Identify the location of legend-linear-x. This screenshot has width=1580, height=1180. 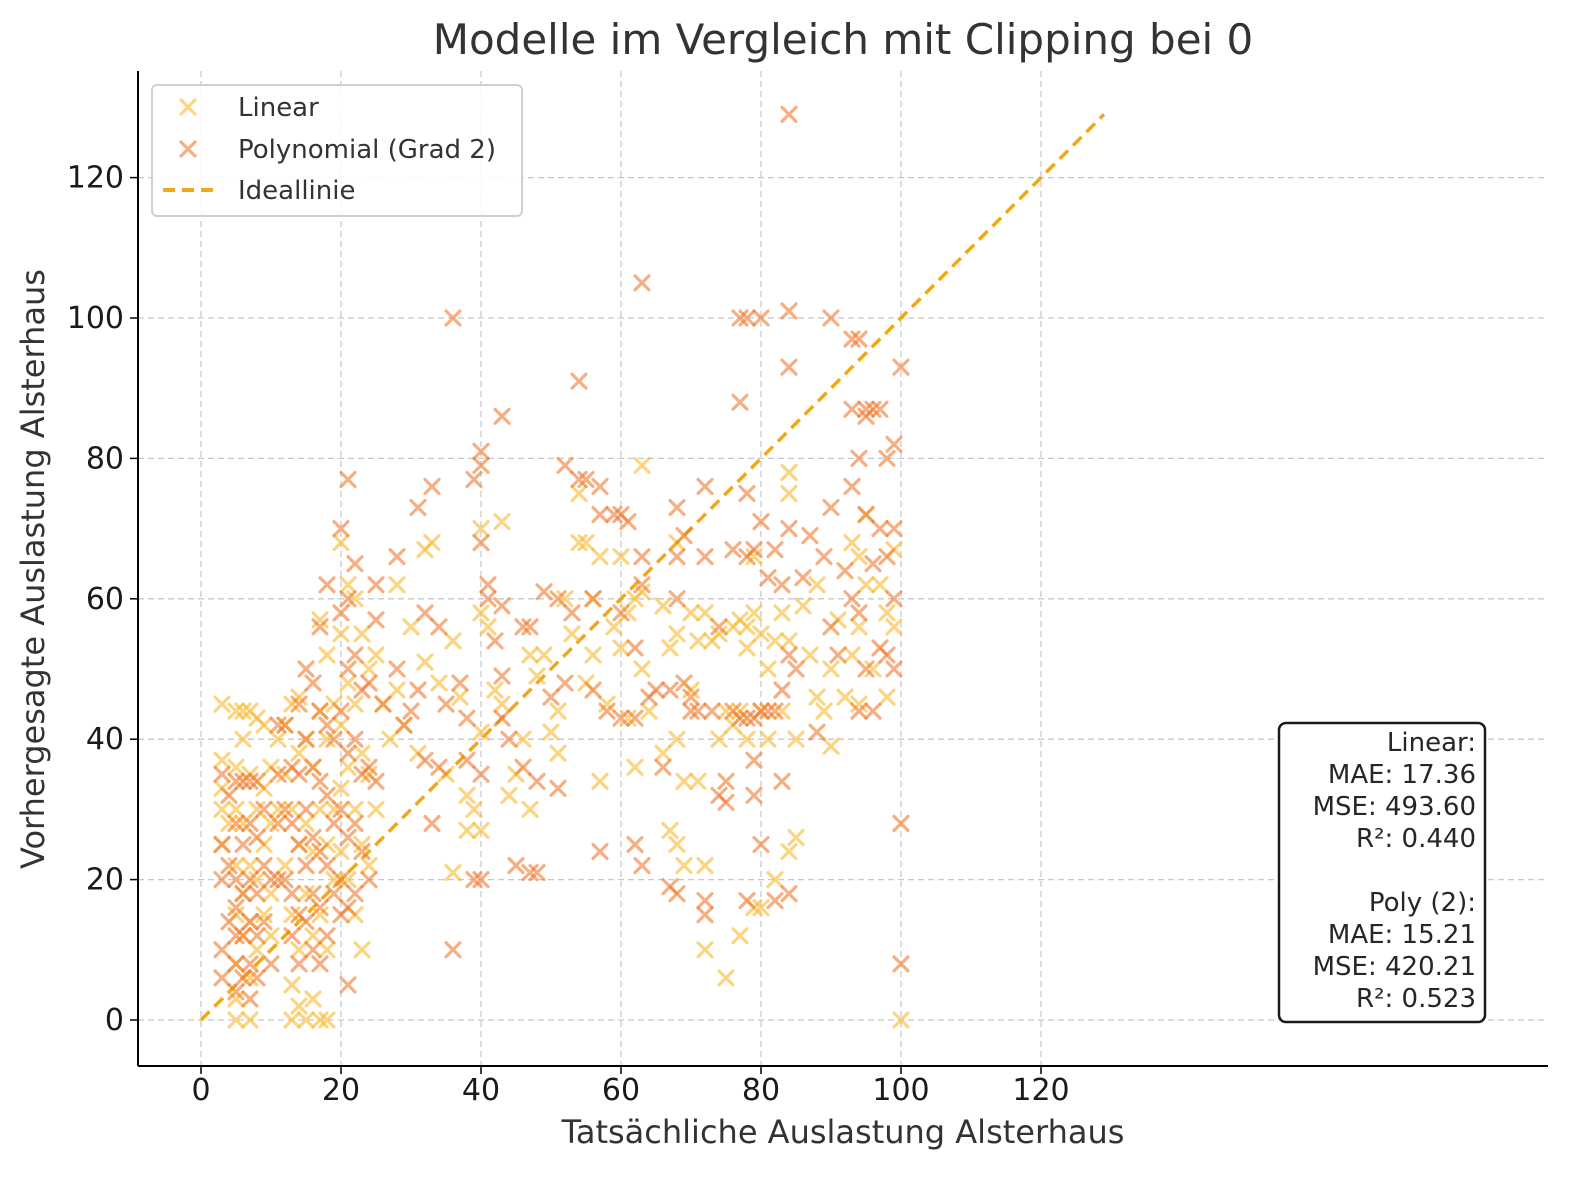
(188, 107).